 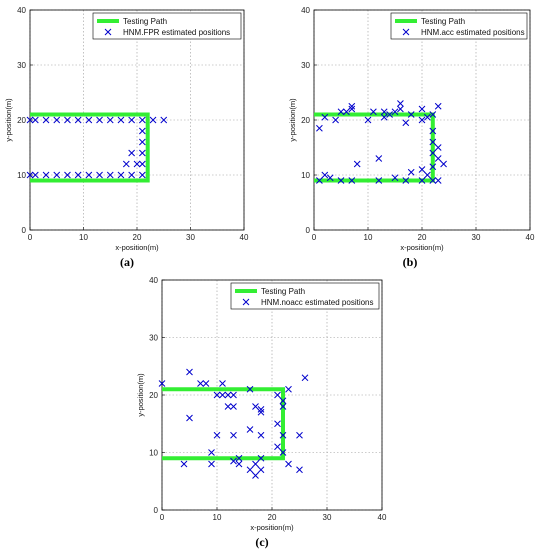 What do you see at coordinates (137, 237) in the screenshot?
I see `x-tick-label: 20` at bounding box center [137, 237].